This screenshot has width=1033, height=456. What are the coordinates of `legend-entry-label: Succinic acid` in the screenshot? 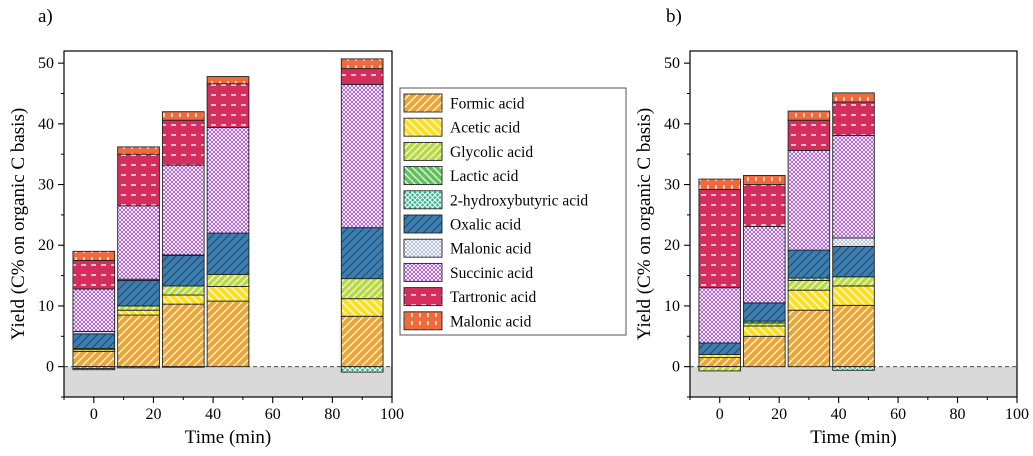 It's located at (491, 273).